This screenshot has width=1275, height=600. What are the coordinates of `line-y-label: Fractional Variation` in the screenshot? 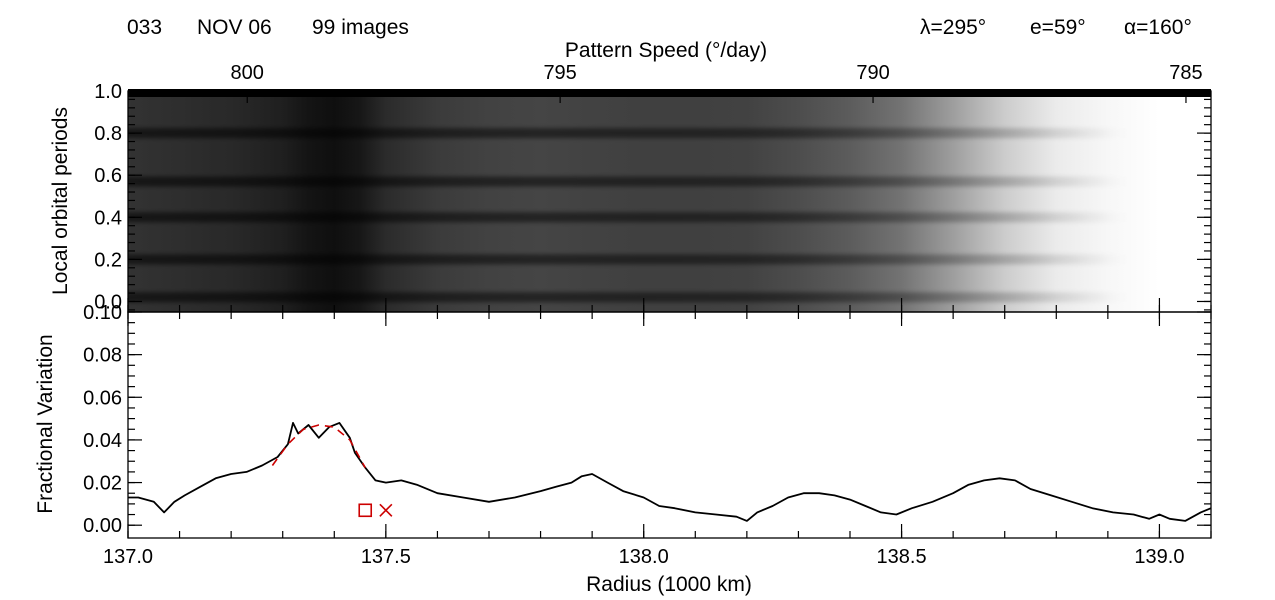 It's located at (45, 423).